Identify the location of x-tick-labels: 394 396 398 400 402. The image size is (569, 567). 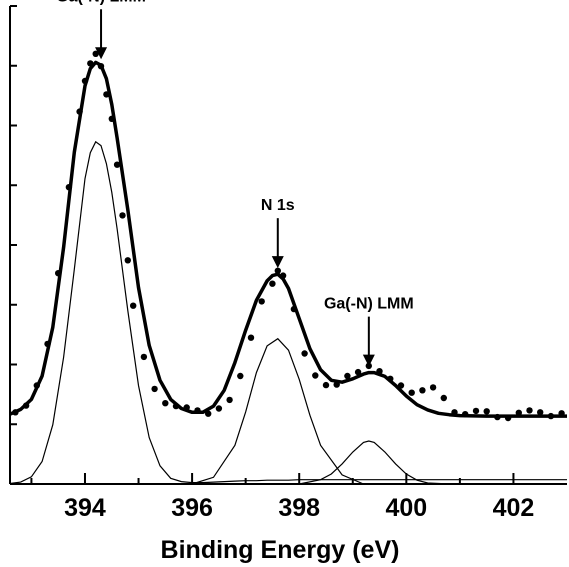
(299, 508).